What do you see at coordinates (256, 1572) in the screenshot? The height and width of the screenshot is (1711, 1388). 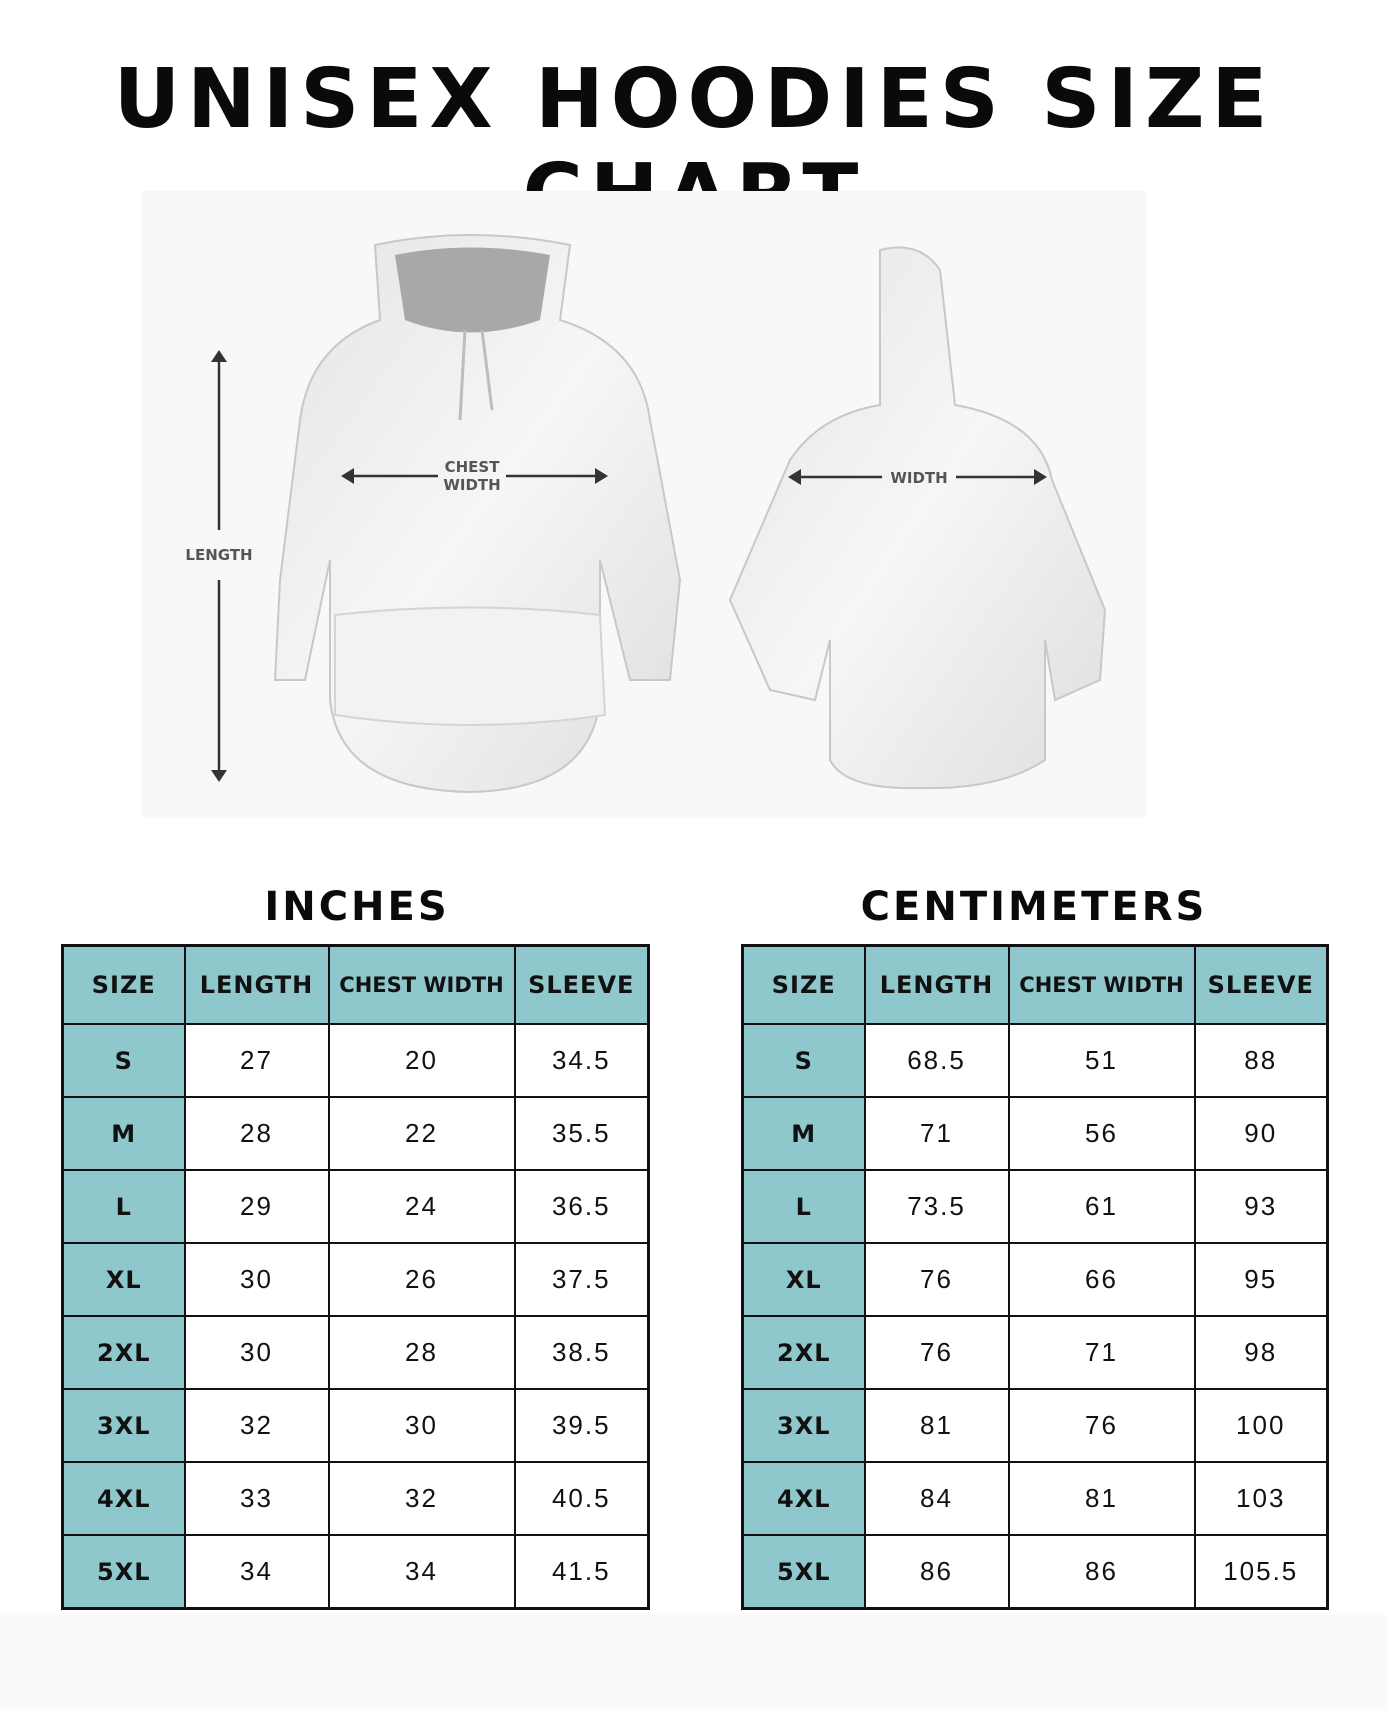 I see `cell-length: 34` at bounding box center [256, 1572].